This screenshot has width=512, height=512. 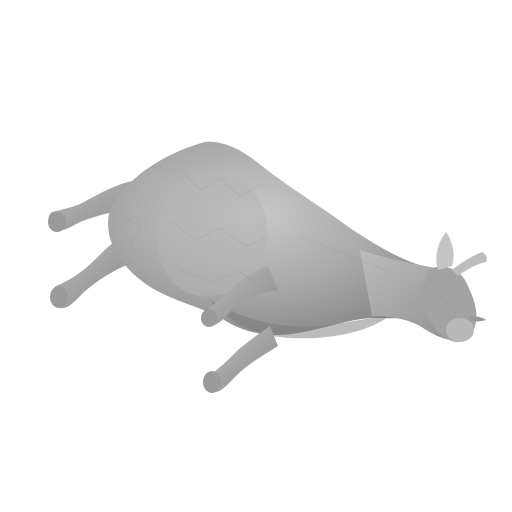 I want to click on cow-horn-right, so click(x=469, y=264).